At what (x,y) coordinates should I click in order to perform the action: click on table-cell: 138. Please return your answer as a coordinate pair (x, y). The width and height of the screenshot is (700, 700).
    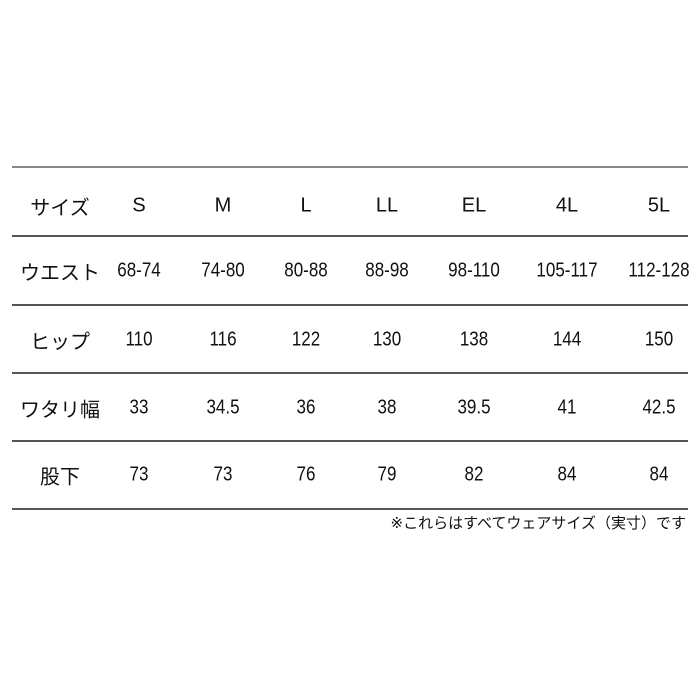
    Looking at the image, I should click on (473, 340).